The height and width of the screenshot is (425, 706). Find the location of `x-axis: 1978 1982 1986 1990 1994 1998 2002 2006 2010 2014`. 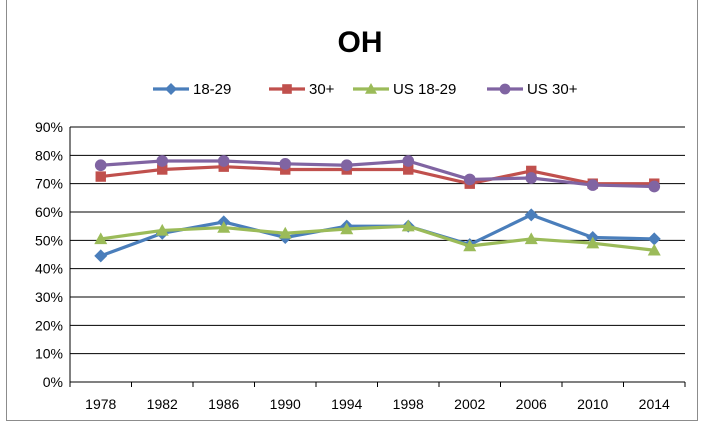

x-axis: 1978 1982 1986 1990 1994 1998 2002 2006 2010 2014 is located at coordinates (377, 397).